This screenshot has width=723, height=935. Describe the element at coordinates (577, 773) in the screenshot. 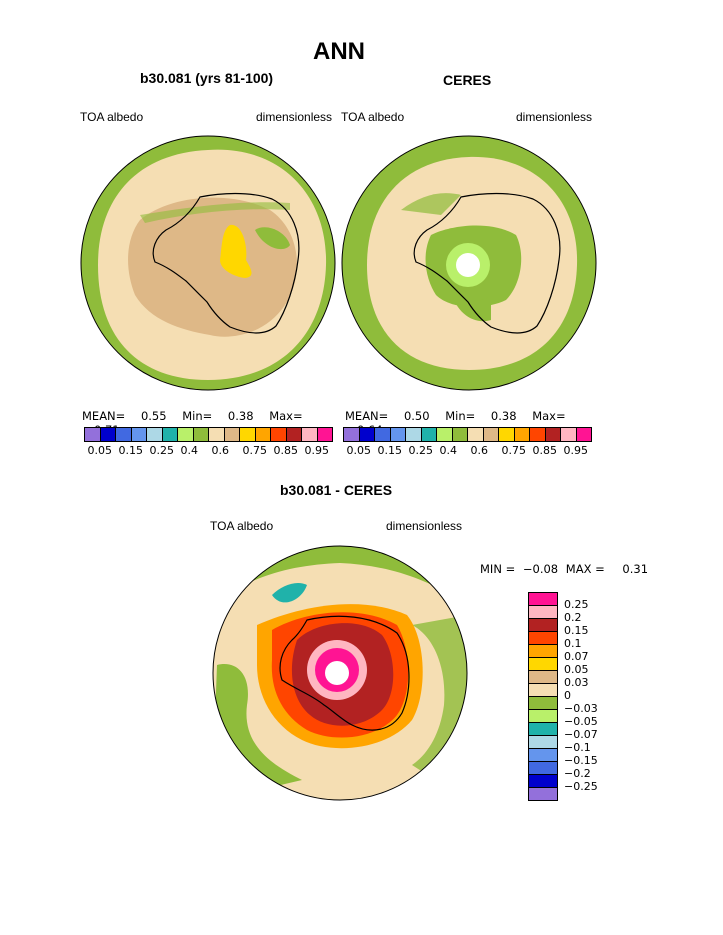

I see `diff-colorbar-tick: −0.2` at that location.